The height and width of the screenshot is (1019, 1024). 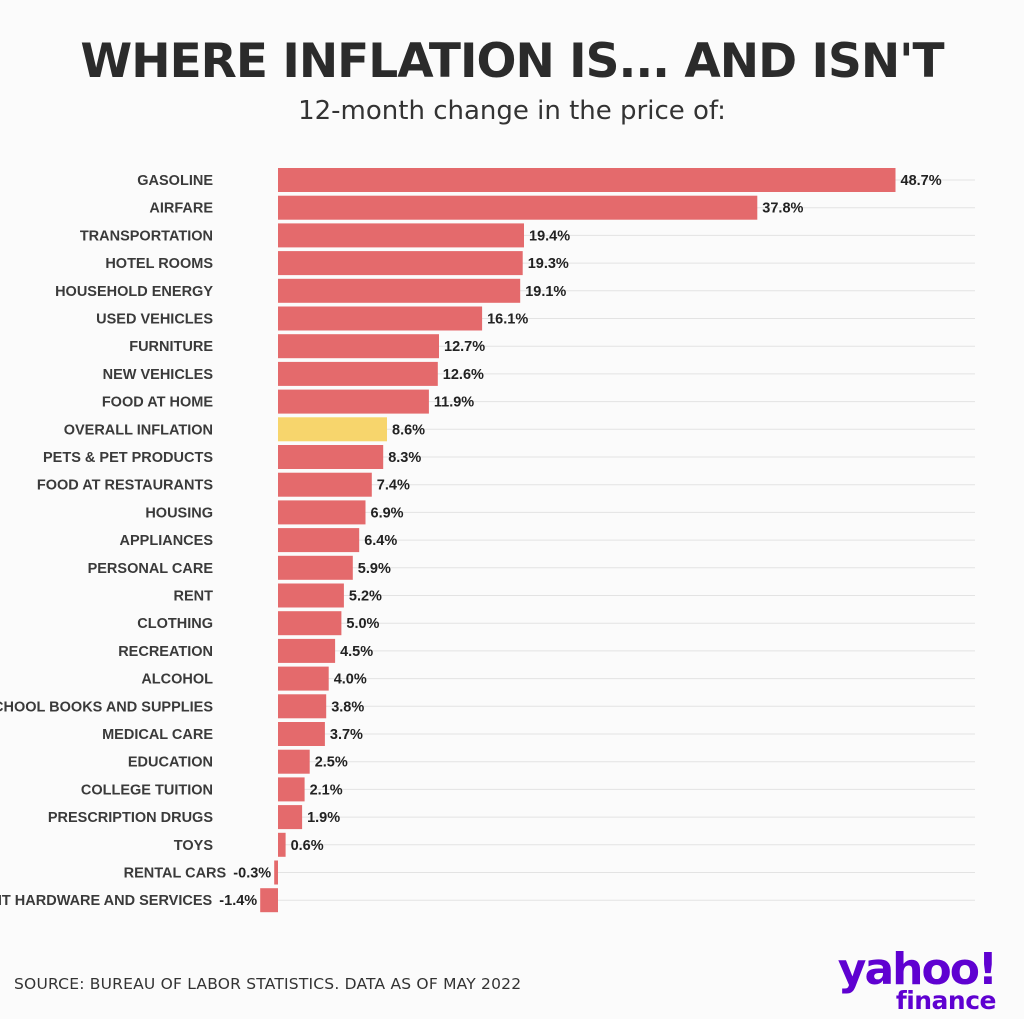 I want to click on bar-used-vehicles, so click(x=380, y=318).